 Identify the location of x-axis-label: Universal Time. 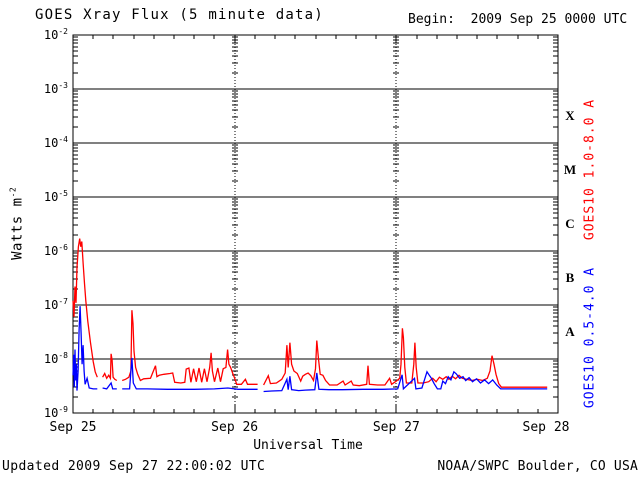
(308, 445).